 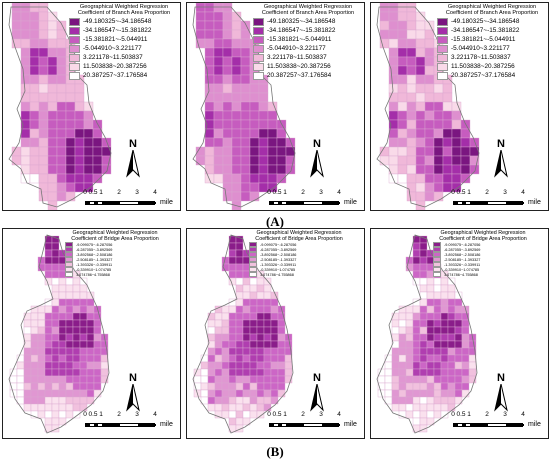 I want to click on study-area-outline, so click(x=59, y=334).